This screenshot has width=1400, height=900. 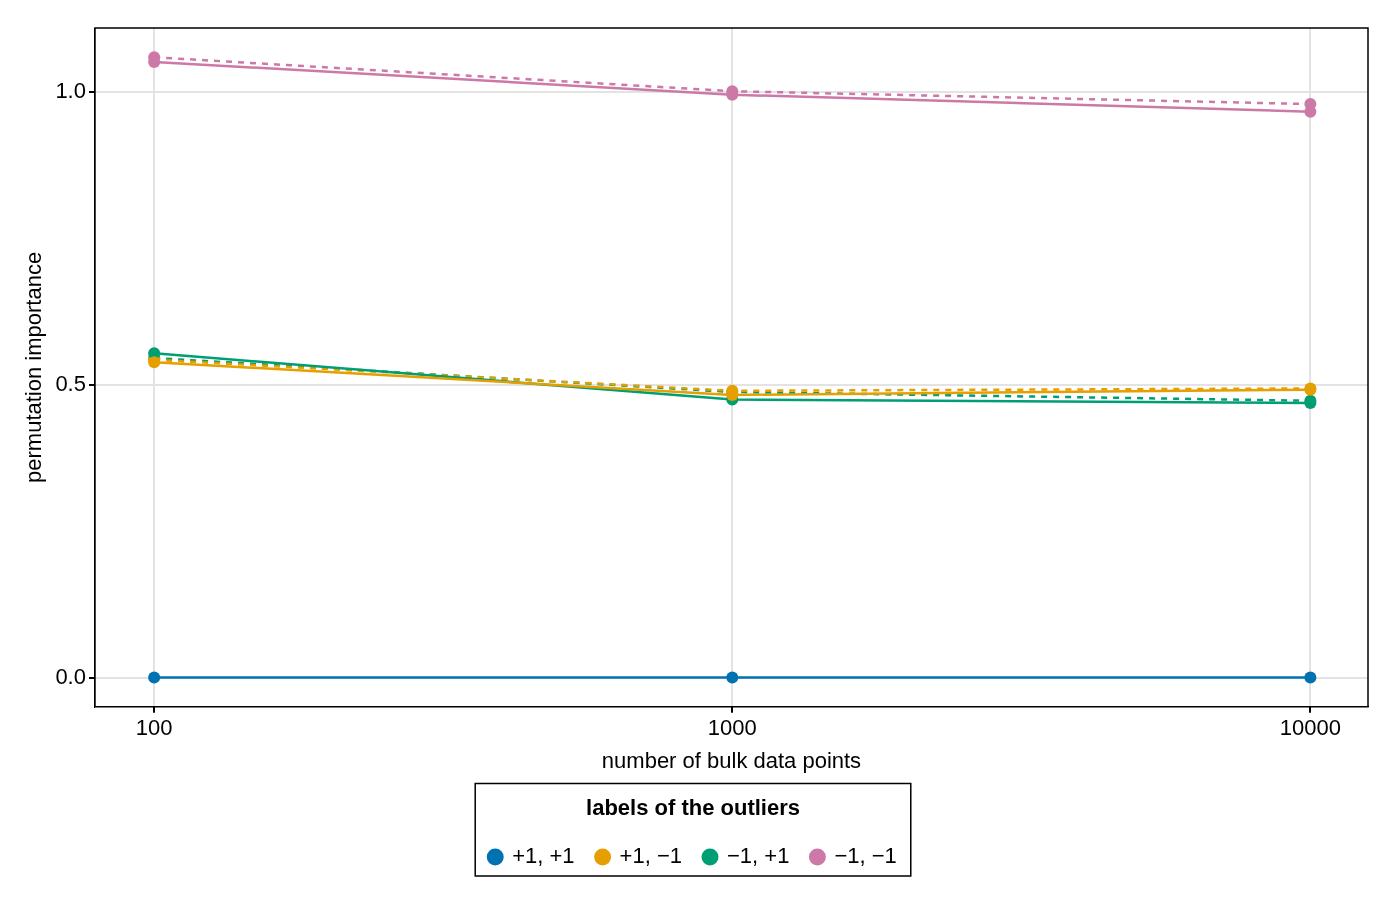 I want to click on legend-label: +1, −1, so click(x=650, y=856).